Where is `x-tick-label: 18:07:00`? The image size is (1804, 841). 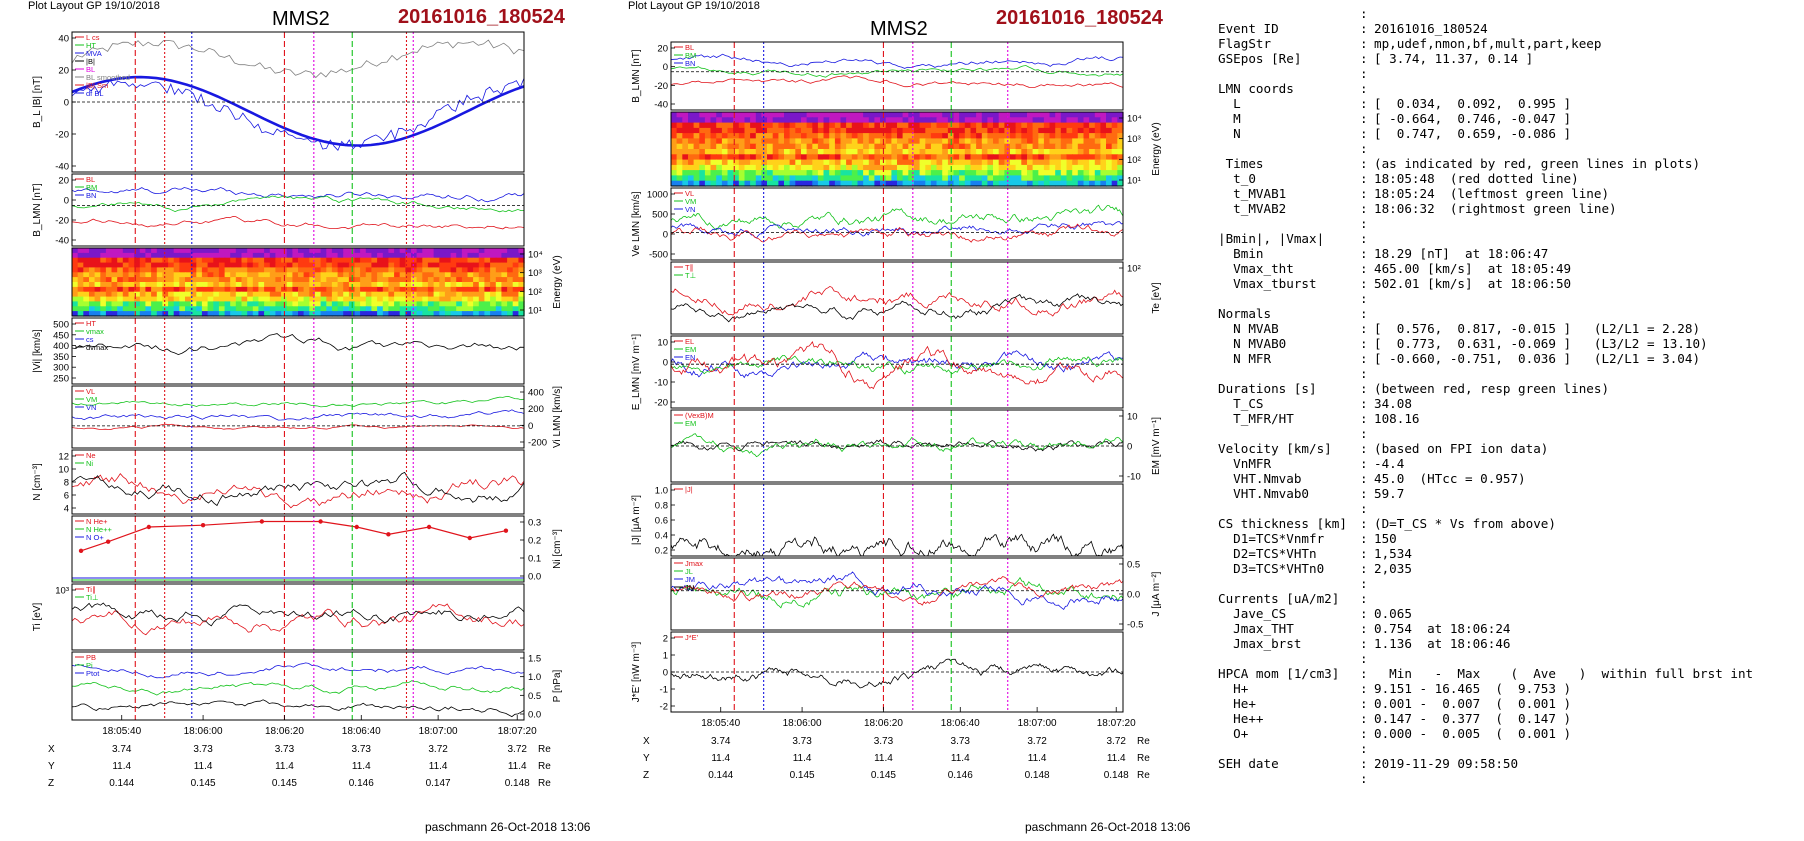 x-tick-label: 18:07:00 is located at coordinates (1037, 723).